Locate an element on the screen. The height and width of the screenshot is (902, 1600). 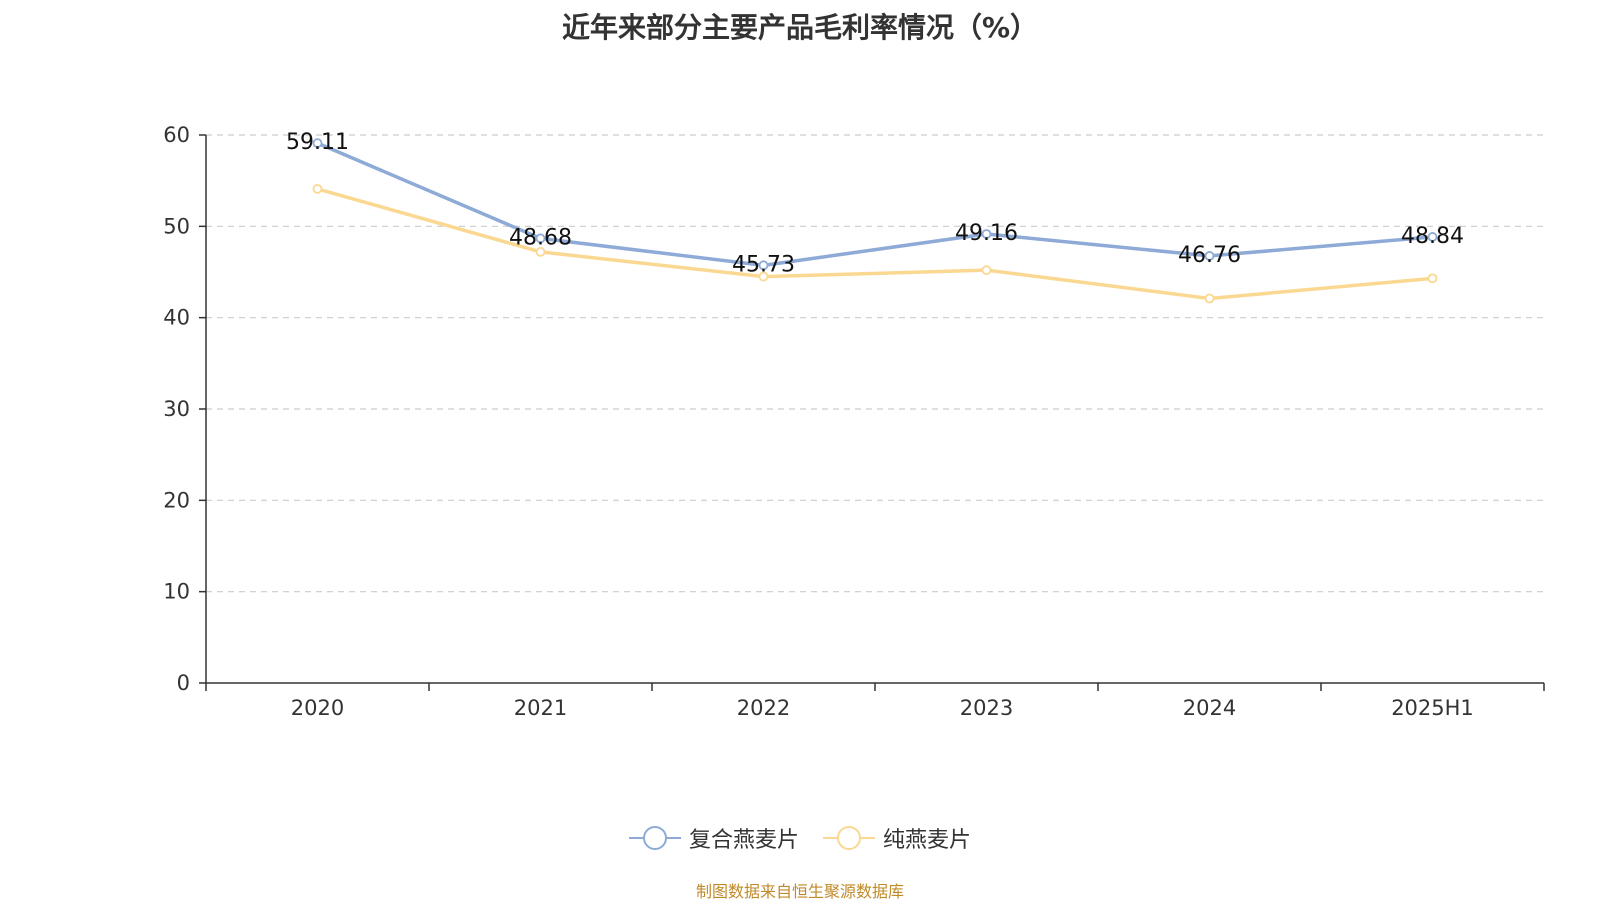
chart-title: 近年来部分主要产品毛利率情况（%） is located at coordinates (800, 27).